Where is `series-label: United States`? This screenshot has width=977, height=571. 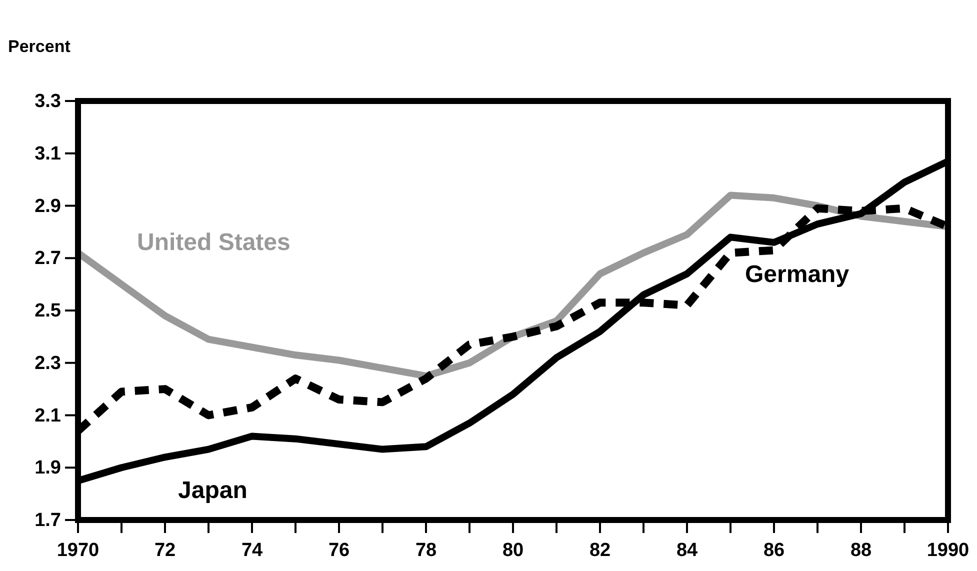
series-label: United States is located at coordinates (213, 242).